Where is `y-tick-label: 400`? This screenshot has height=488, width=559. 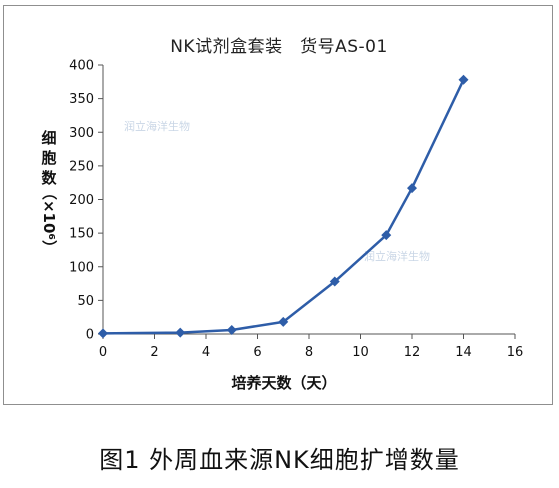
y-tick-label: 400 is located at coordinates (81, 66).